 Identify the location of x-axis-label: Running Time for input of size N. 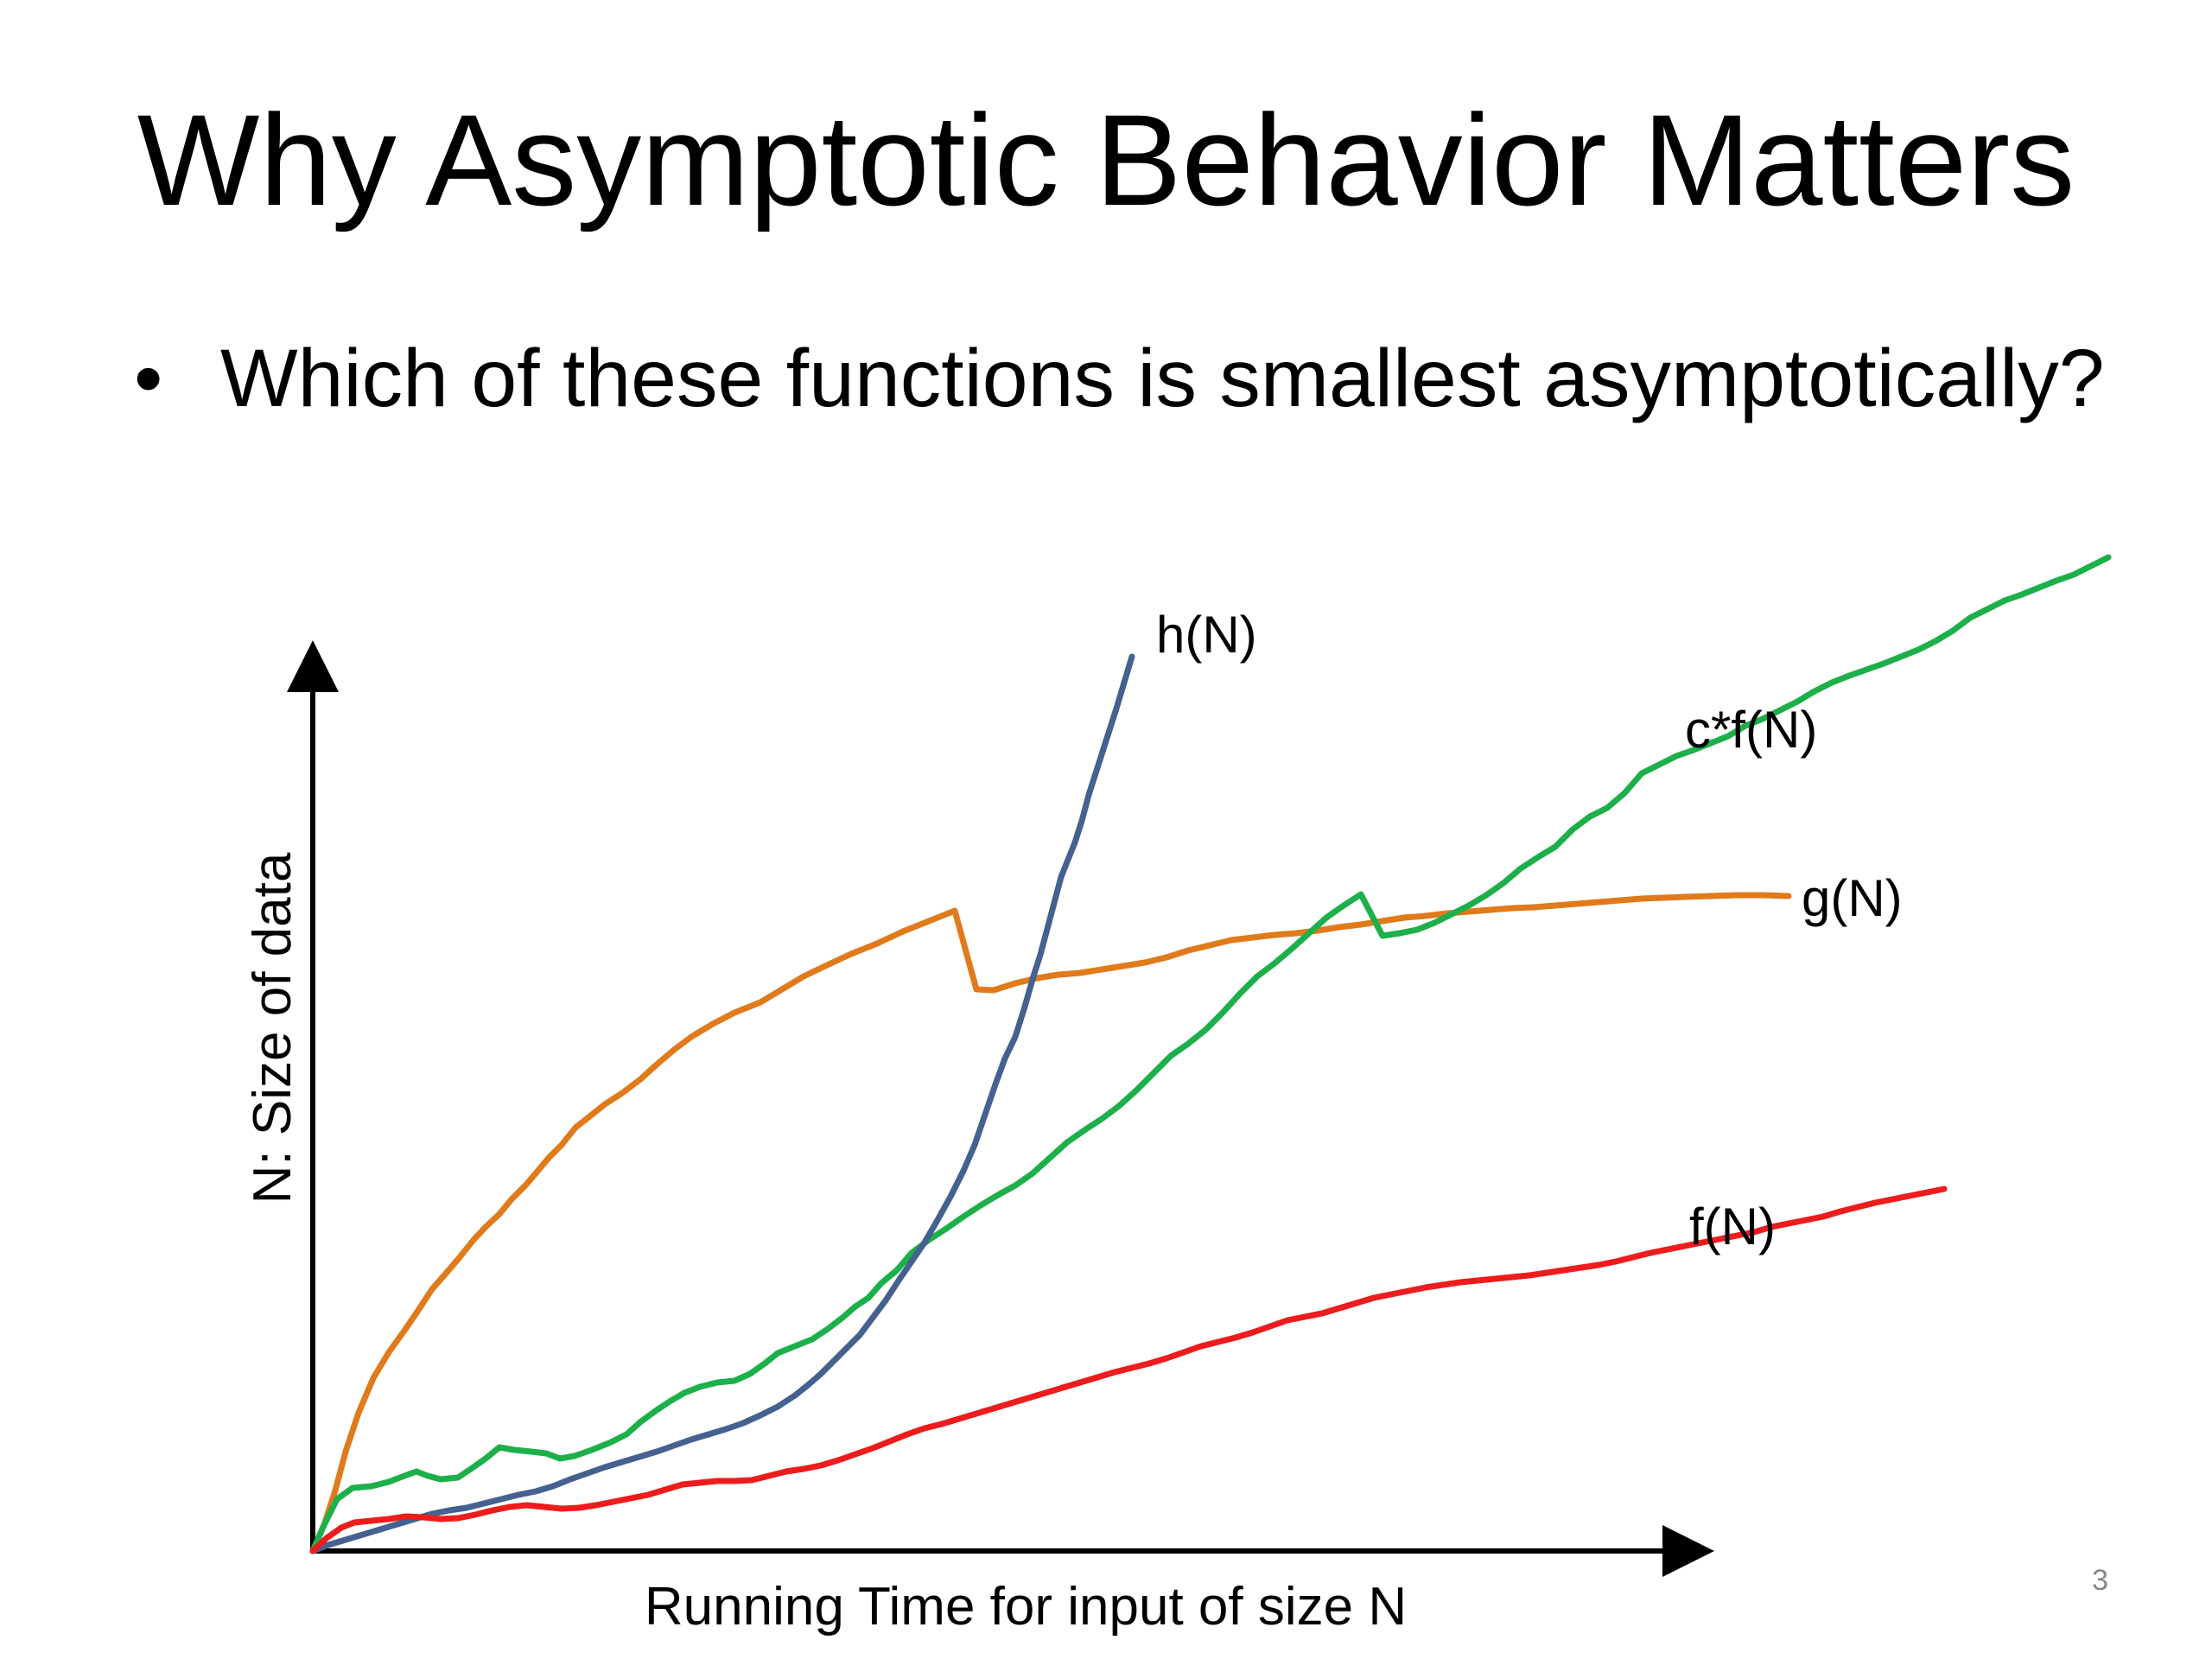
(1026, 1607).